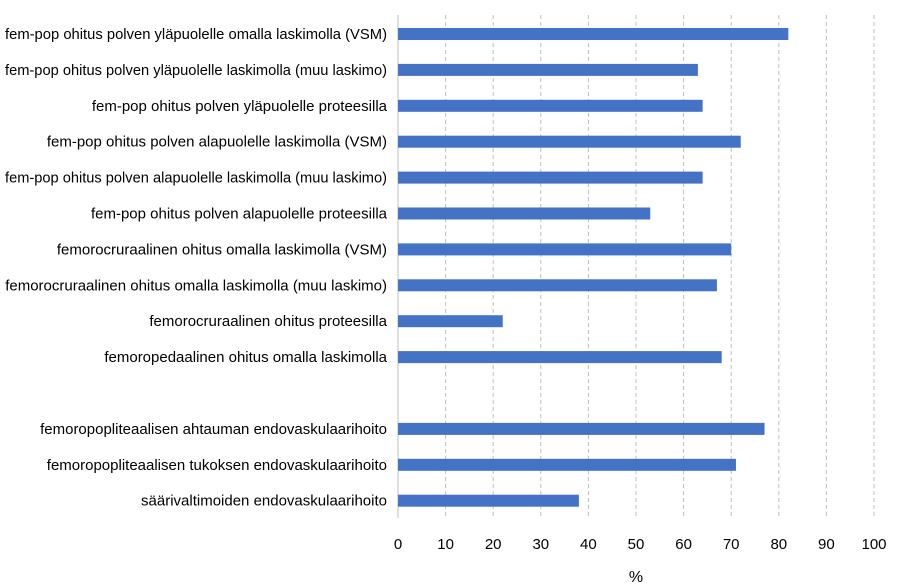 This screenshot has width=900, height=588. I want to click on x-tick-label: 30, so click(540, 544).